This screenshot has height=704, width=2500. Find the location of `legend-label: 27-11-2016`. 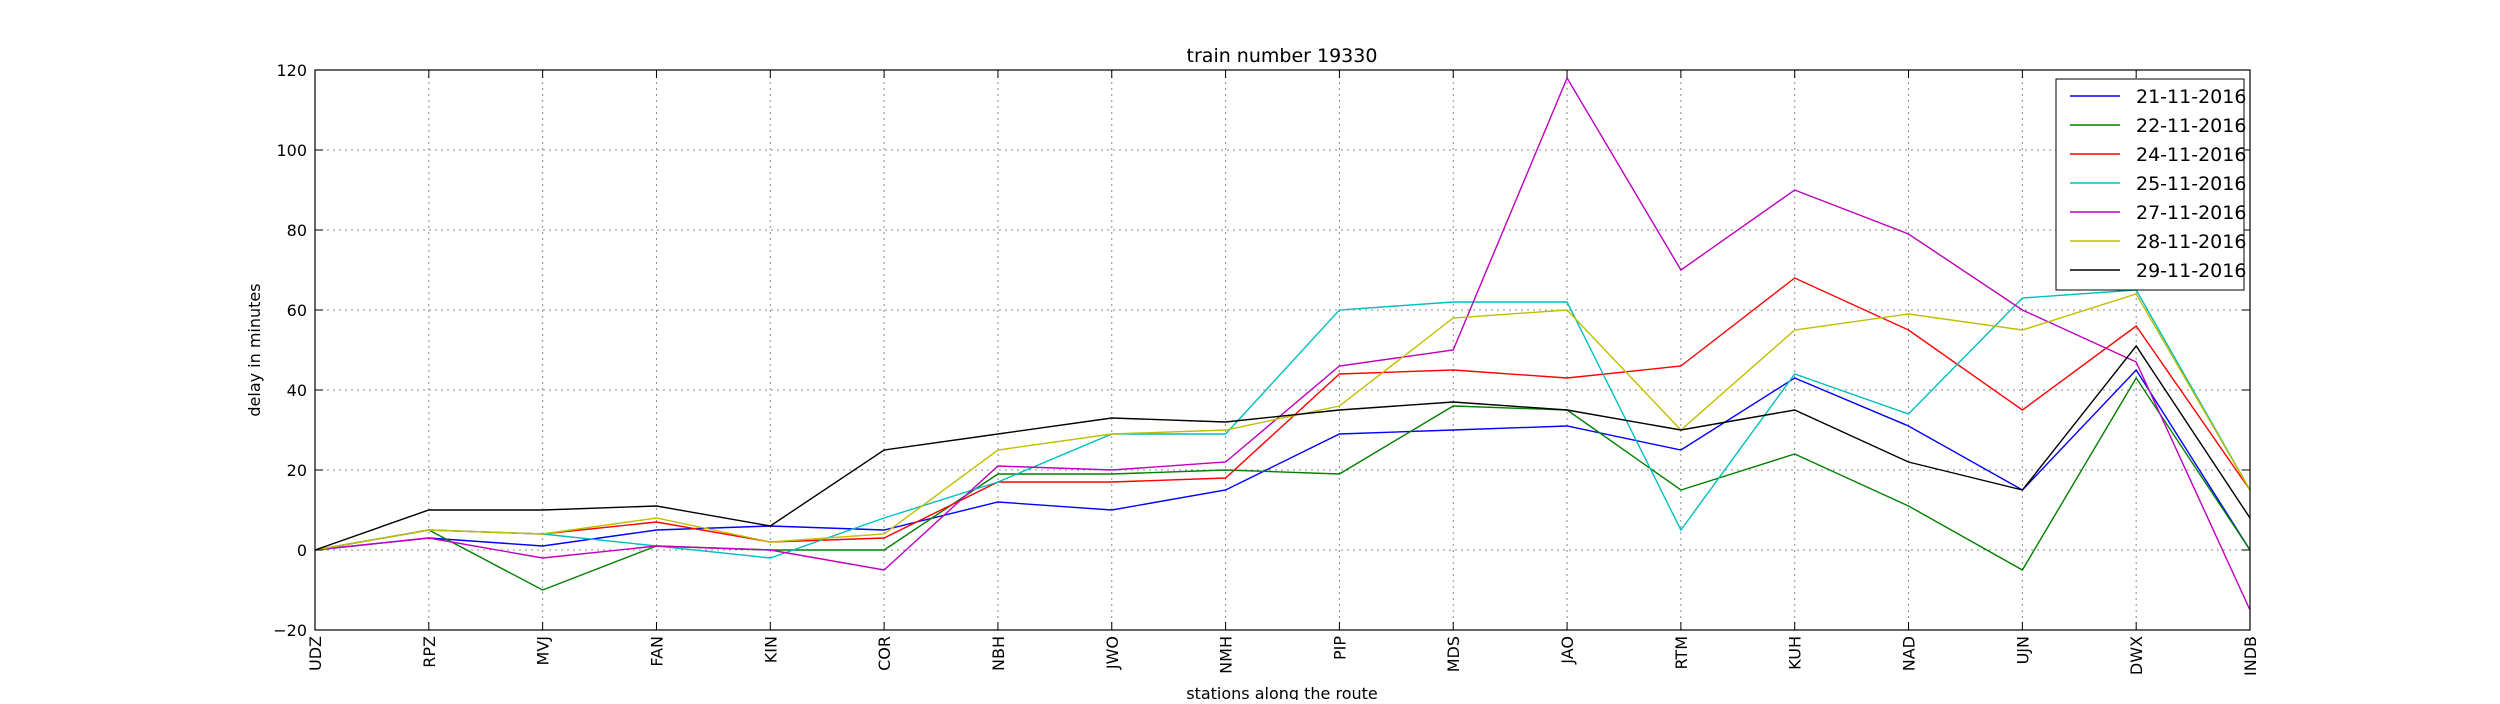

legend-label: 27-11-2016 is located at coordinates (2191, 213).